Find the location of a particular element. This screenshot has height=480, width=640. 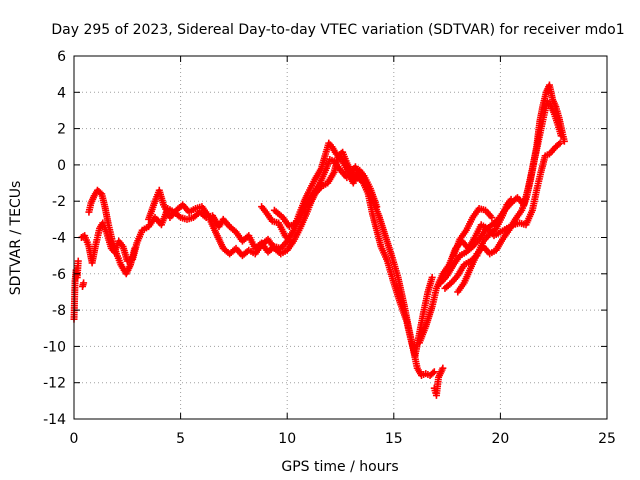

y-tick-label: 6 is located at coordinates (61, 57).